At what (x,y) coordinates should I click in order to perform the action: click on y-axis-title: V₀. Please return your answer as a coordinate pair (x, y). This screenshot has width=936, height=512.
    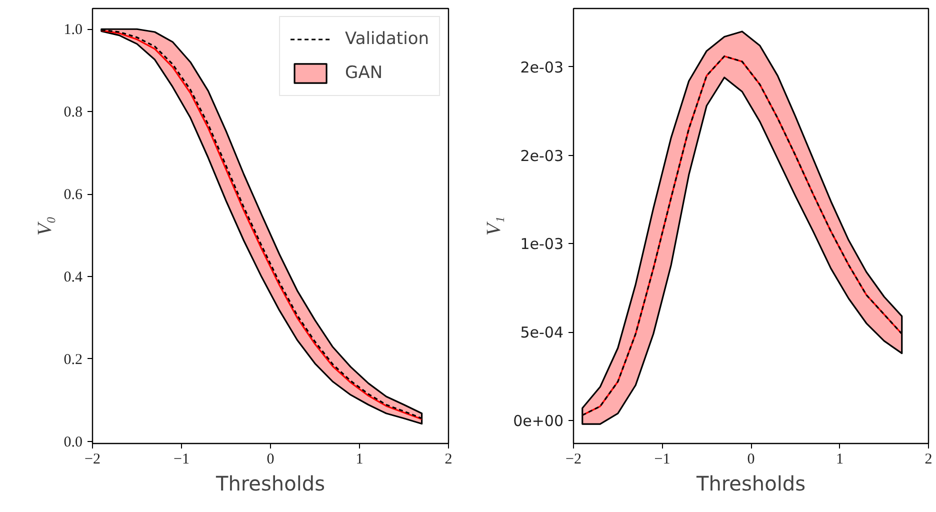
    Looking at the image, I should click on (45, 226).